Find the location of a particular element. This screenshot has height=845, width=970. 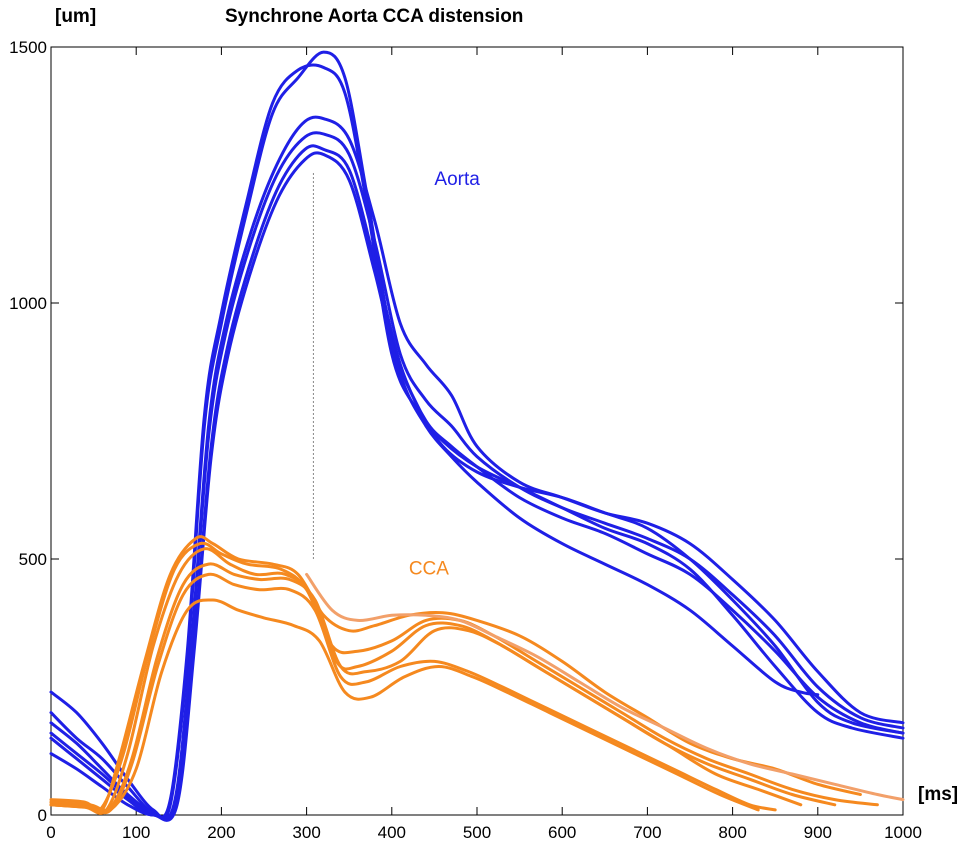

x-tick-label: 800 is located at coordinates (732, 832).